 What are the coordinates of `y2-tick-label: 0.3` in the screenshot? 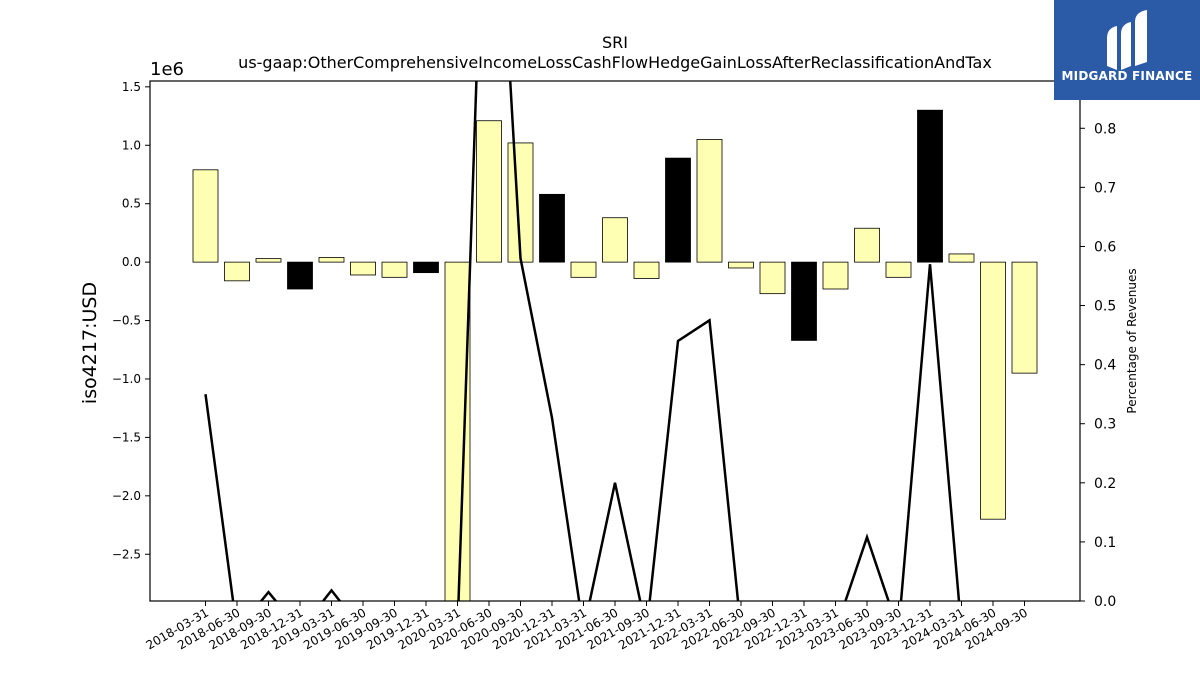 It's located at (1105, 425).